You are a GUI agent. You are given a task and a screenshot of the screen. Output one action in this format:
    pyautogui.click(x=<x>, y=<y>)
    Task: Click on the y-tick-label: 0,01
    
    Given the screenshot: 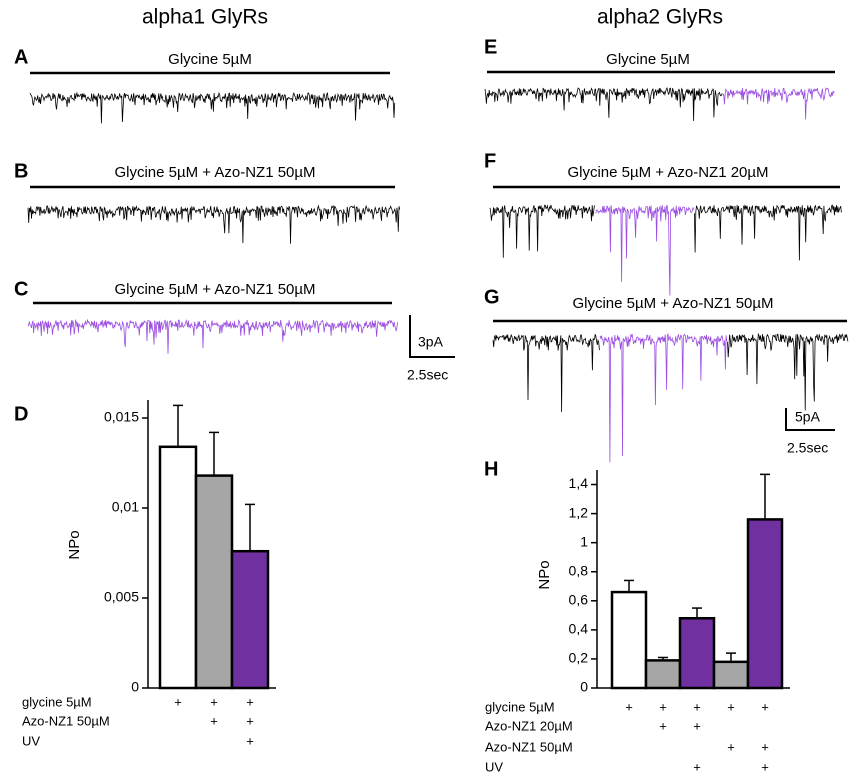 What is the action you would take?
    pyautogui.click(x=125, y=507)
    